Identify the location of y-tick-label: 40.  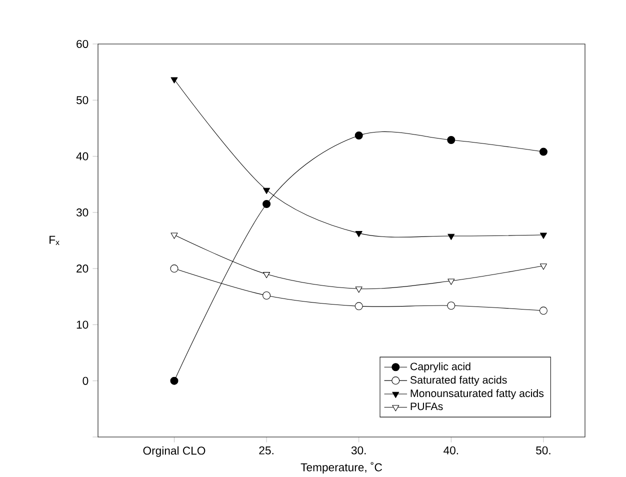
(82, 156).